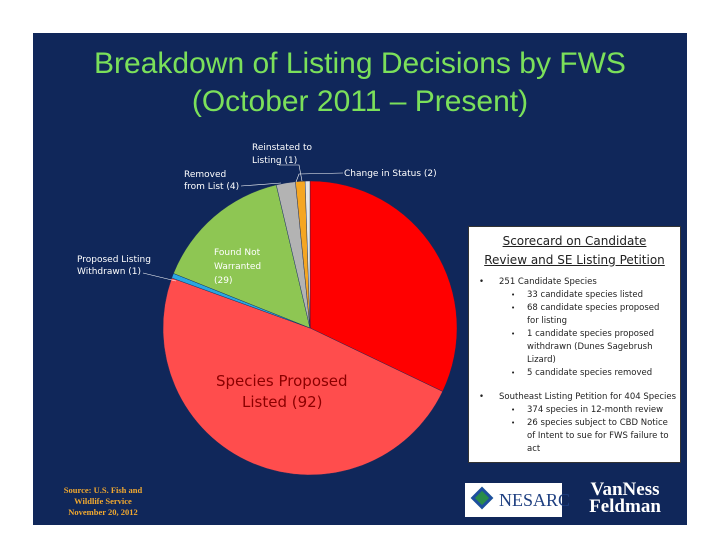 Image resolution: width=720 pixels, height=557 pixels. Describe the element at coordinates (319, 177) in the screenshot. I see `leader-change` at that location.